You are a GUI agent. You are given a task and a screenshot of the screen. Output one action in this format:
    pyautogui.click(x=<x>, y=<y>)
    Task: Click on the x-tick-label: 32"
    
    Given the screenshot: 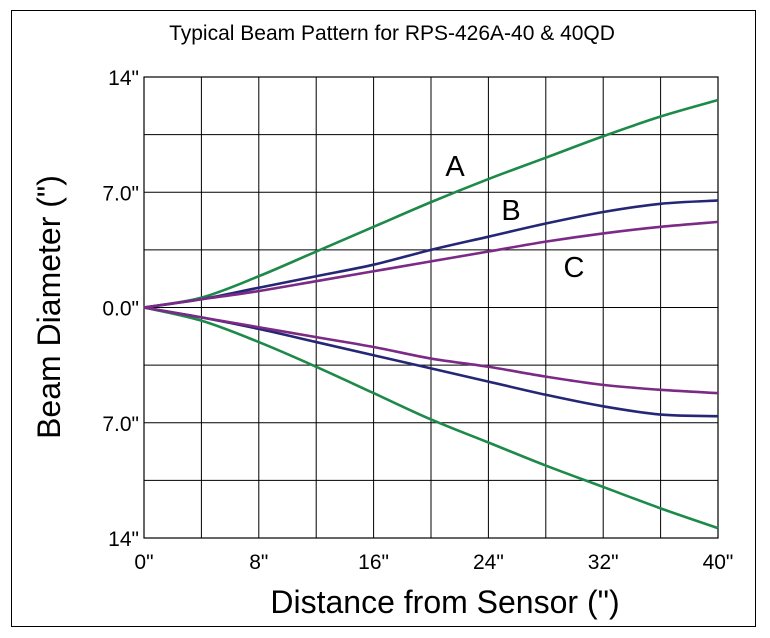 What is the action you would take?
    pyautogui.click(x=603, y=562)
    